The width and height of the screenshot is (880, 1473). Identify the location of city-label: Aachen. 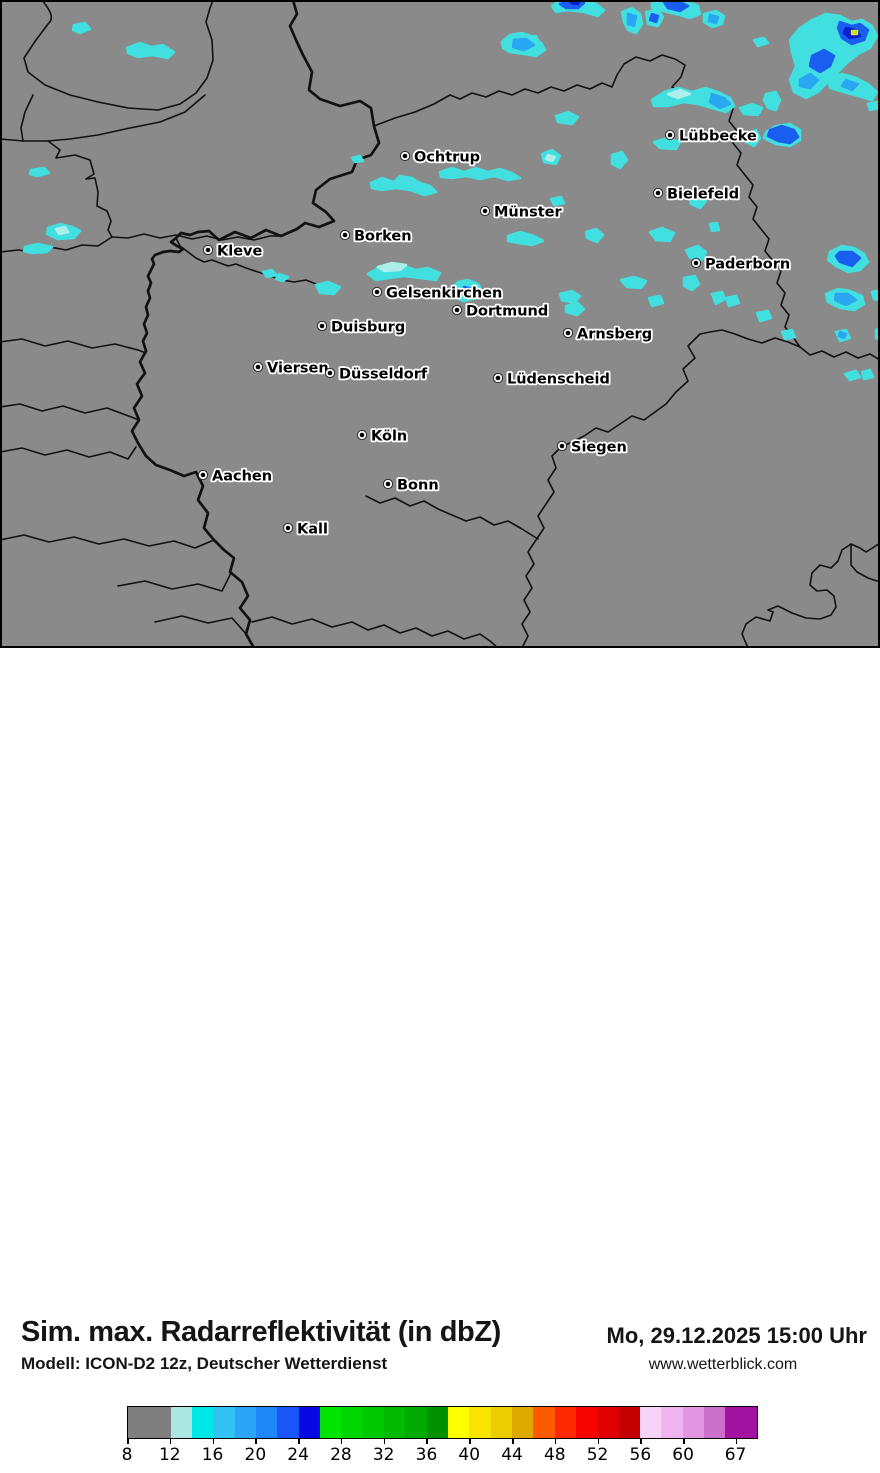
(242, 477).